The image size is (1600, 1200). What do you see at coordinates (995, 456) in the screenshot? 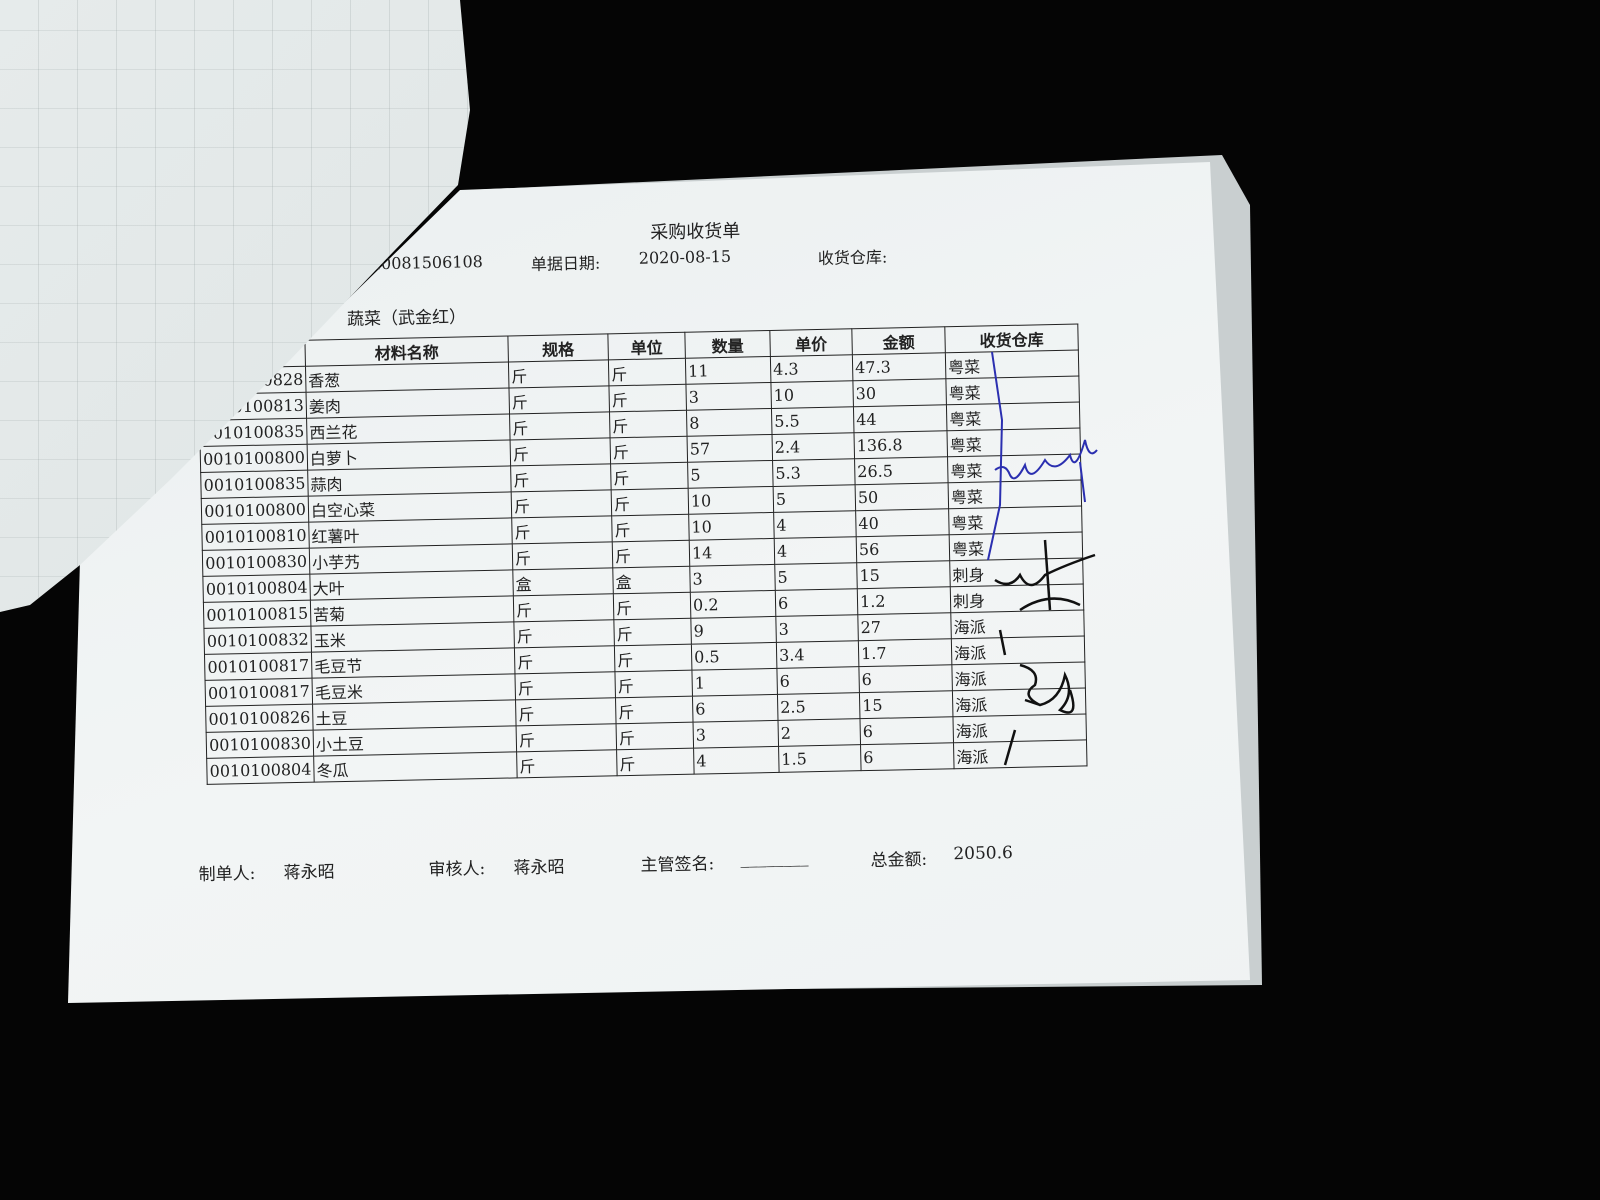
I see `signature-blue-line` at bounding box center [995, 456].